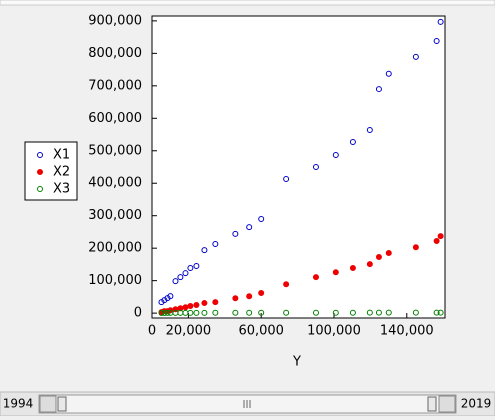  Describe the element at coordinates (61, 172) in the screenshot. I see `legend-label: X2` at that location.